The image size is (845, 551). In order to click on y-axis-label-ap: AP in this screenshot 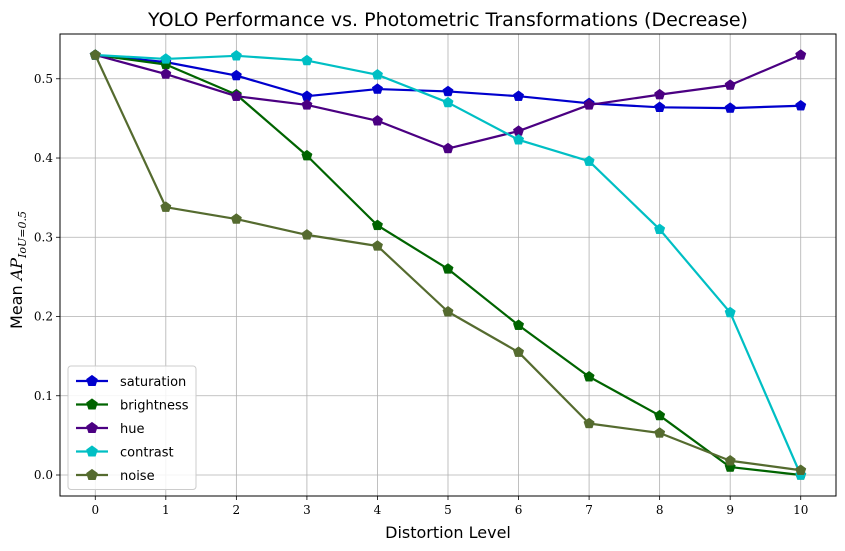, I will do `click(16, 270)`.